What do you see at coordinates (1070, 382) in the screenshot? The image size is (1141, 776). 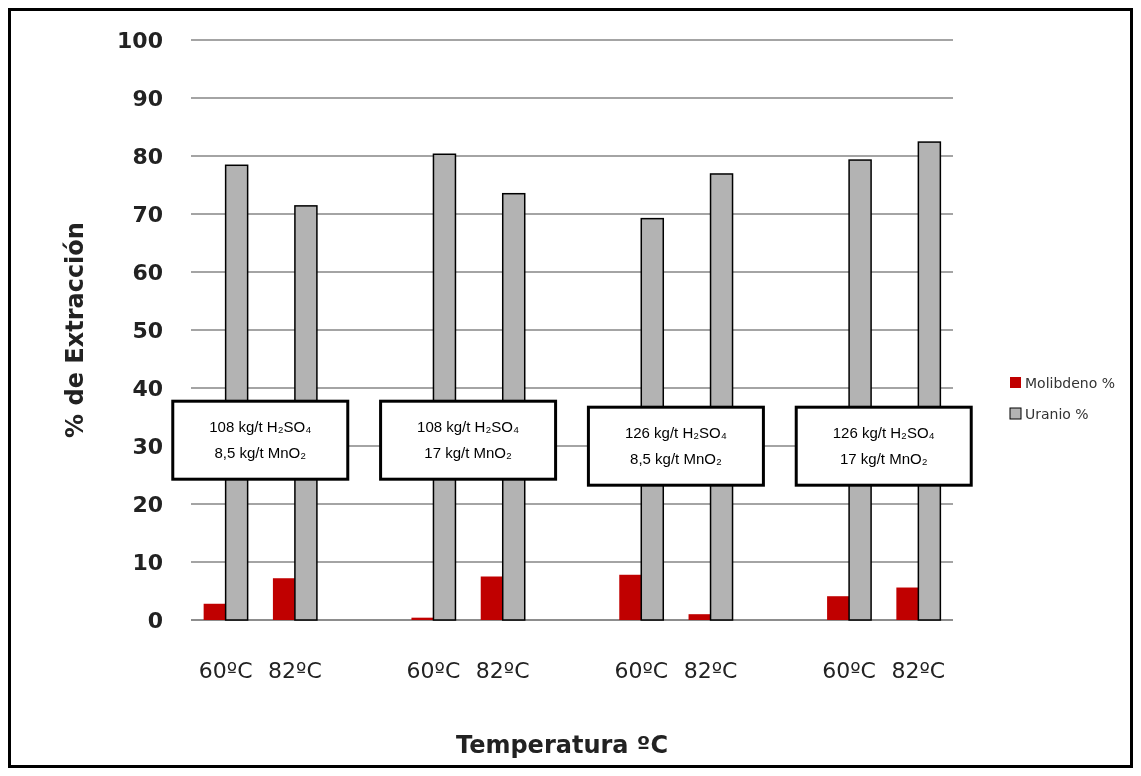 I see `legend-label: Molibdeno %` at bounding box center [1070, 382].